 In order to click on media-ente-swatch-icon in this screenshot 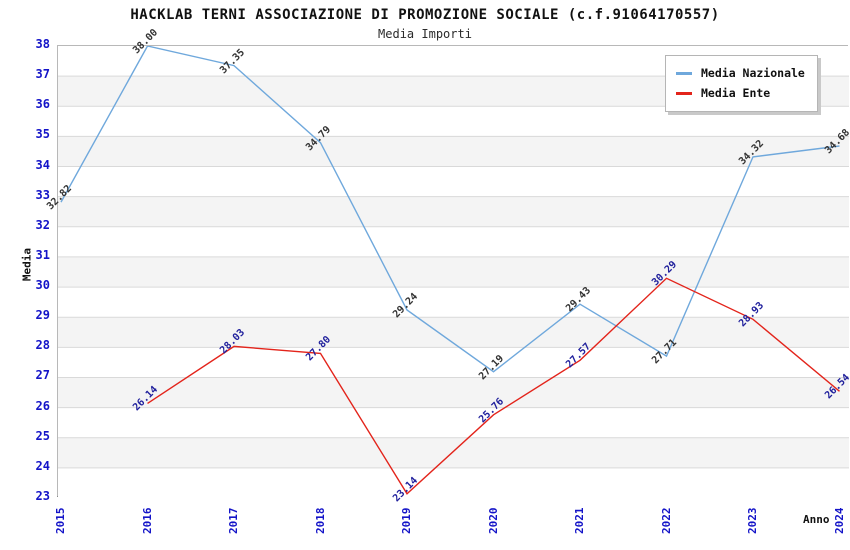, I will do `click(684, 93)`.